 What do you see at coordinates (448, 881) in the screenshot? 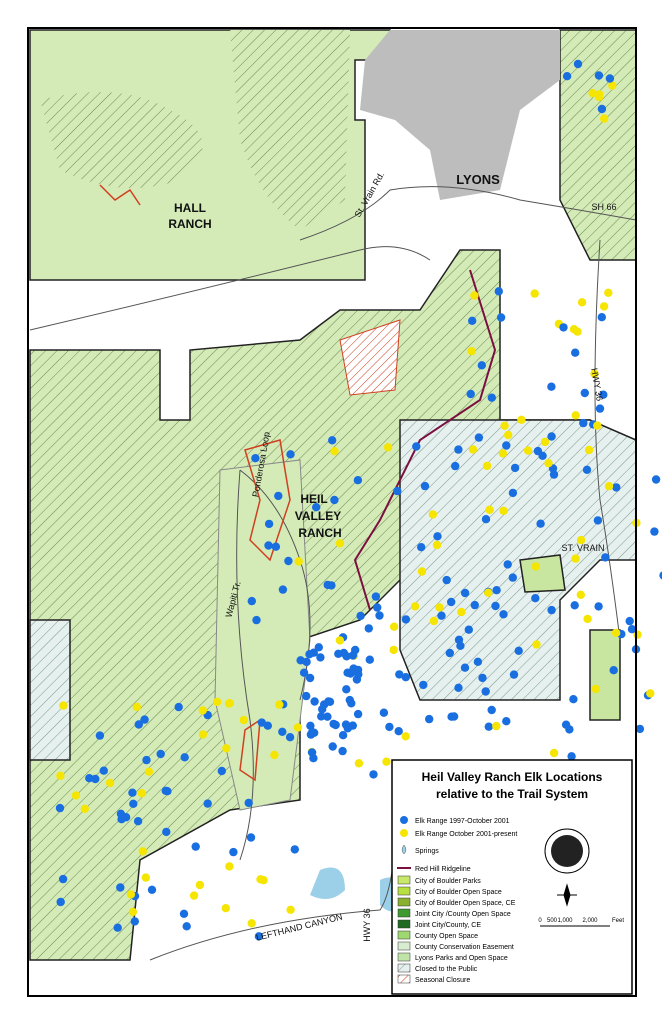
I see `legend-label: City of Boulder Parks` at bounding box center [448, 881].